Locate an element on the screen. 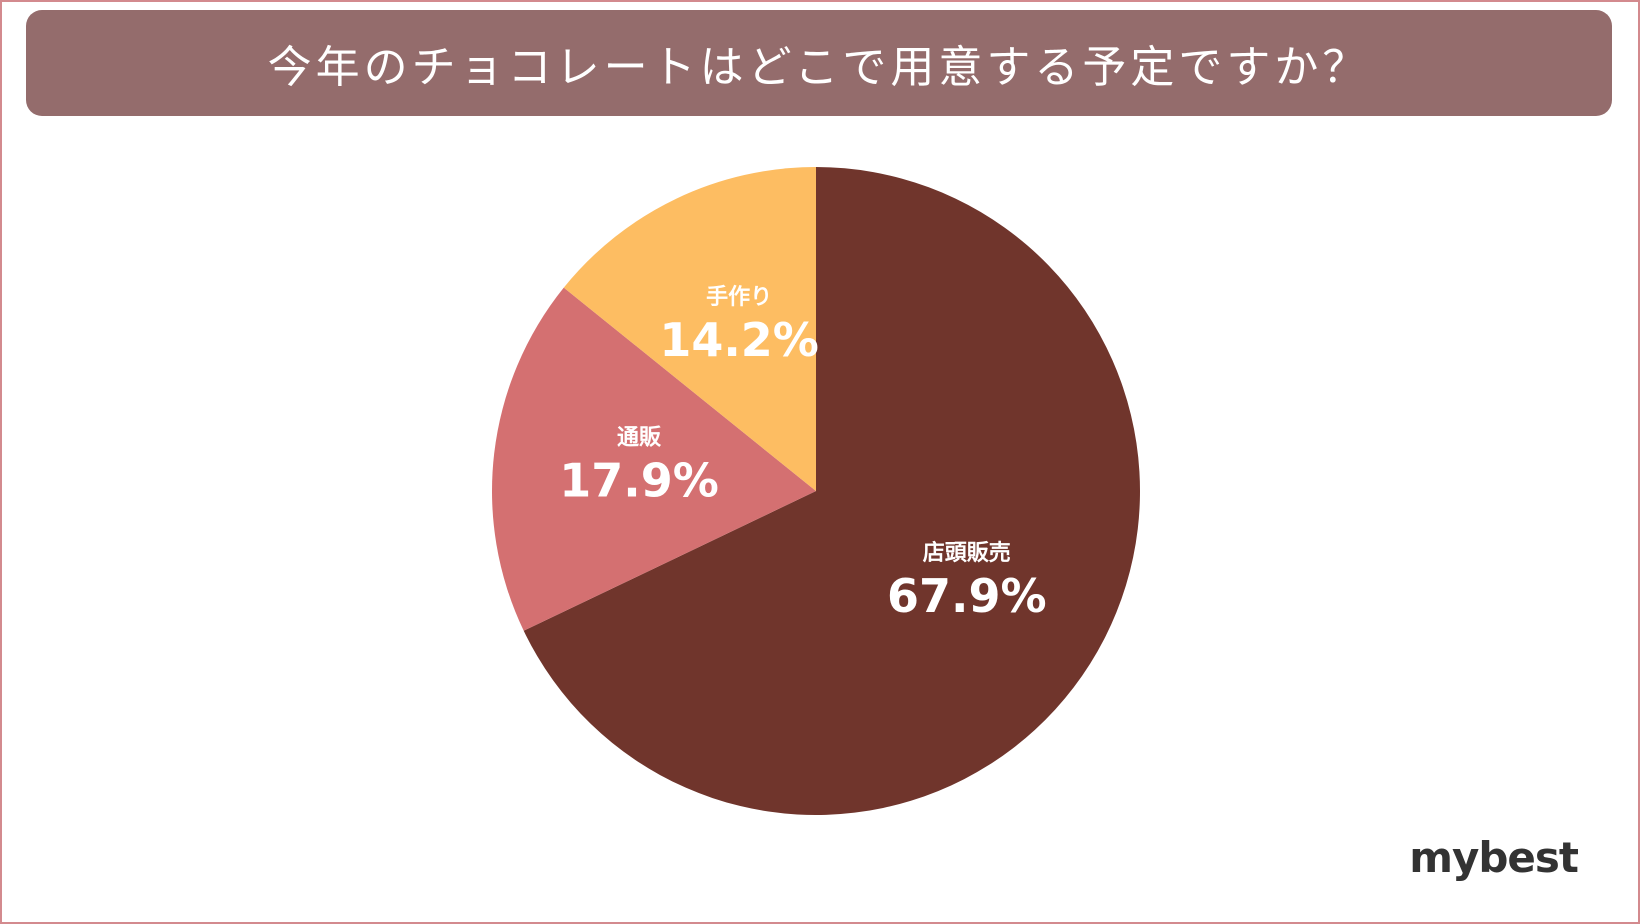 The width and height of the screenshot is (1640, 924). chart-title: 今年のチョコレートはどこで用意する予定ですか？ is located at coordinates (819, 67).